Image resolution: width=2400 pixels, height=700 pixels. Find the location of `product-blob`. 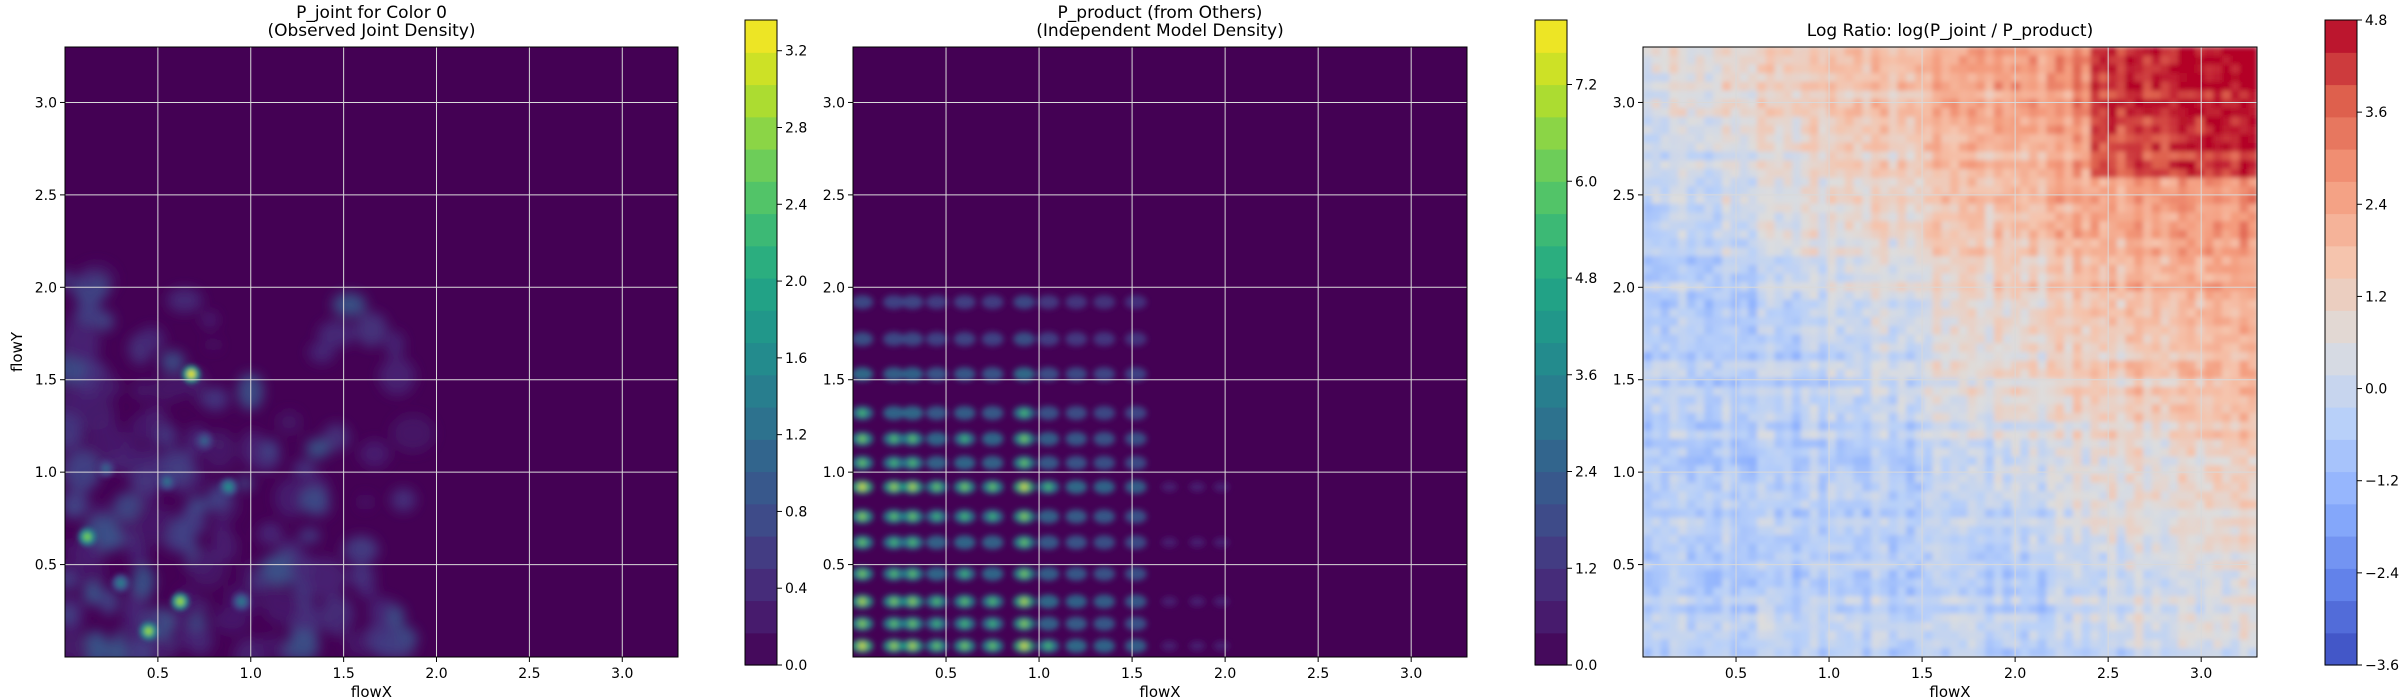

product-blob is located at coordinates (964, 413).